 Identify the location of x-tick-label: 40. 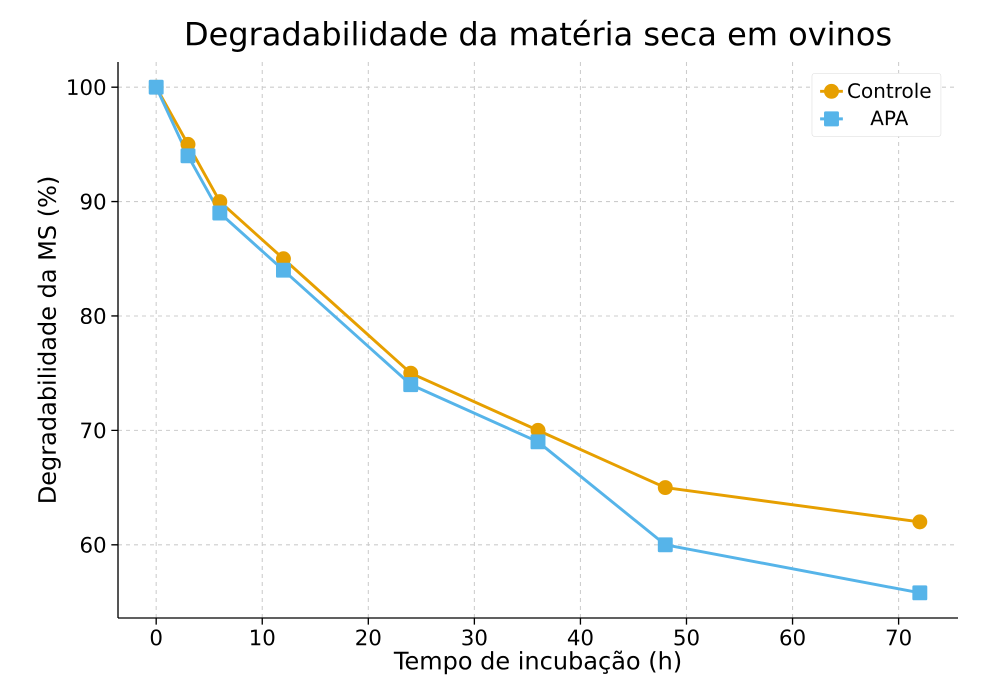
(580, 637).